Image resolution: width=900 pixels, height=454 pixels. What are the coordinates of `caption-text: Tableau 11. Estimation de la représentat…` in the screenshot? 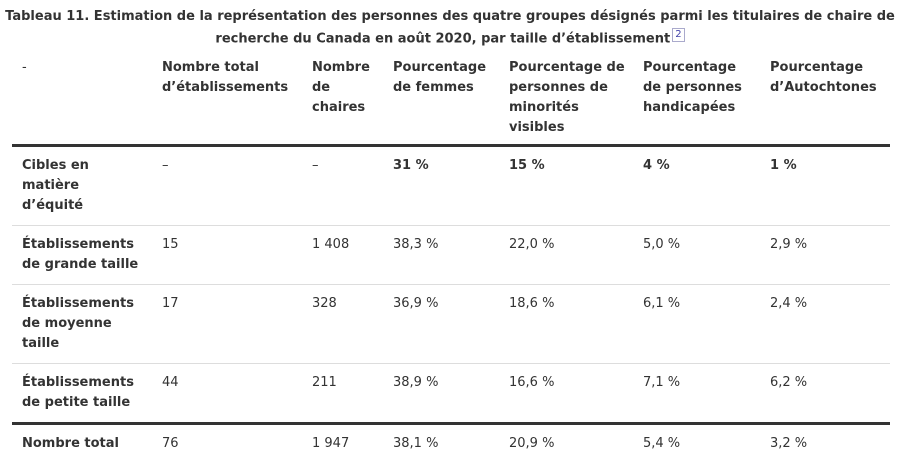 It's located at (450, 27).